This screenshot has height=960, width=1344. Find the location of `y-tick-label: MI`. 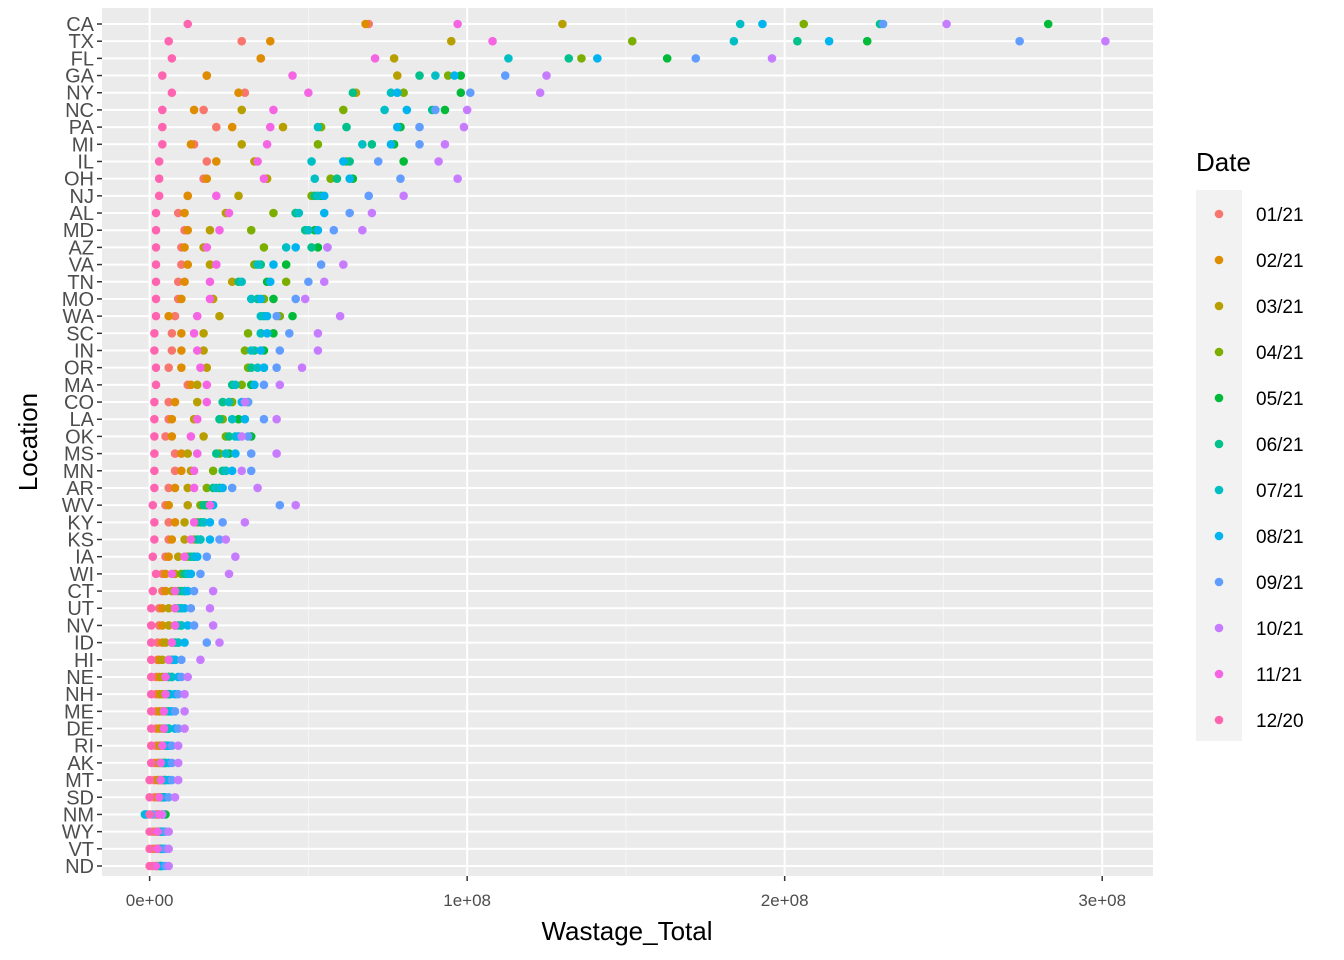

y-tick-label: MI is located at coordinates (83, 145).